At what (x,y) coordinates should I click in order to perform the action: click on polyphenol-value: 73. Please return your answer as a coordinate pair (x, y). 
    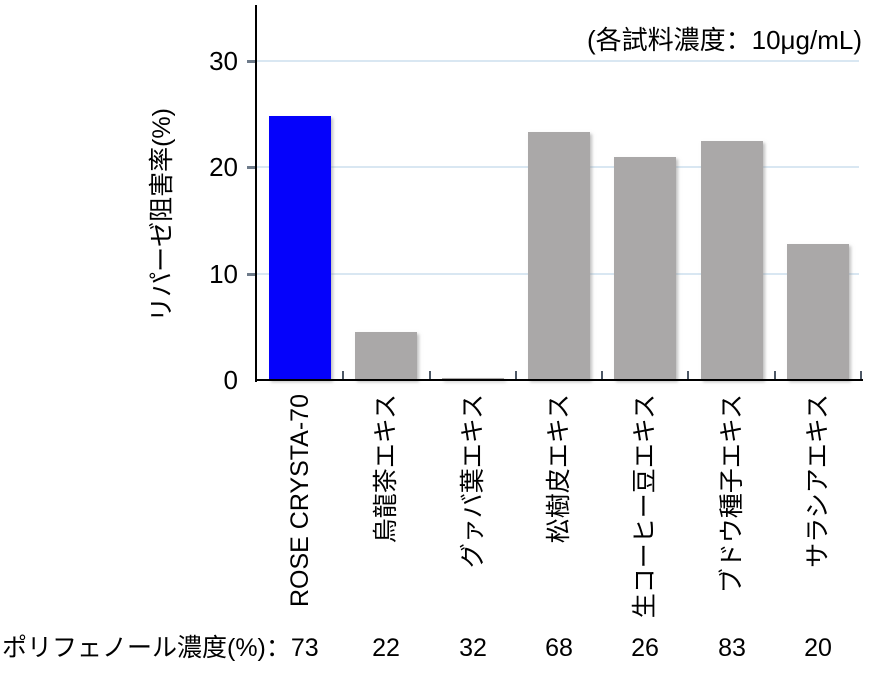
    Looking at the image, I should click on (304, 648).